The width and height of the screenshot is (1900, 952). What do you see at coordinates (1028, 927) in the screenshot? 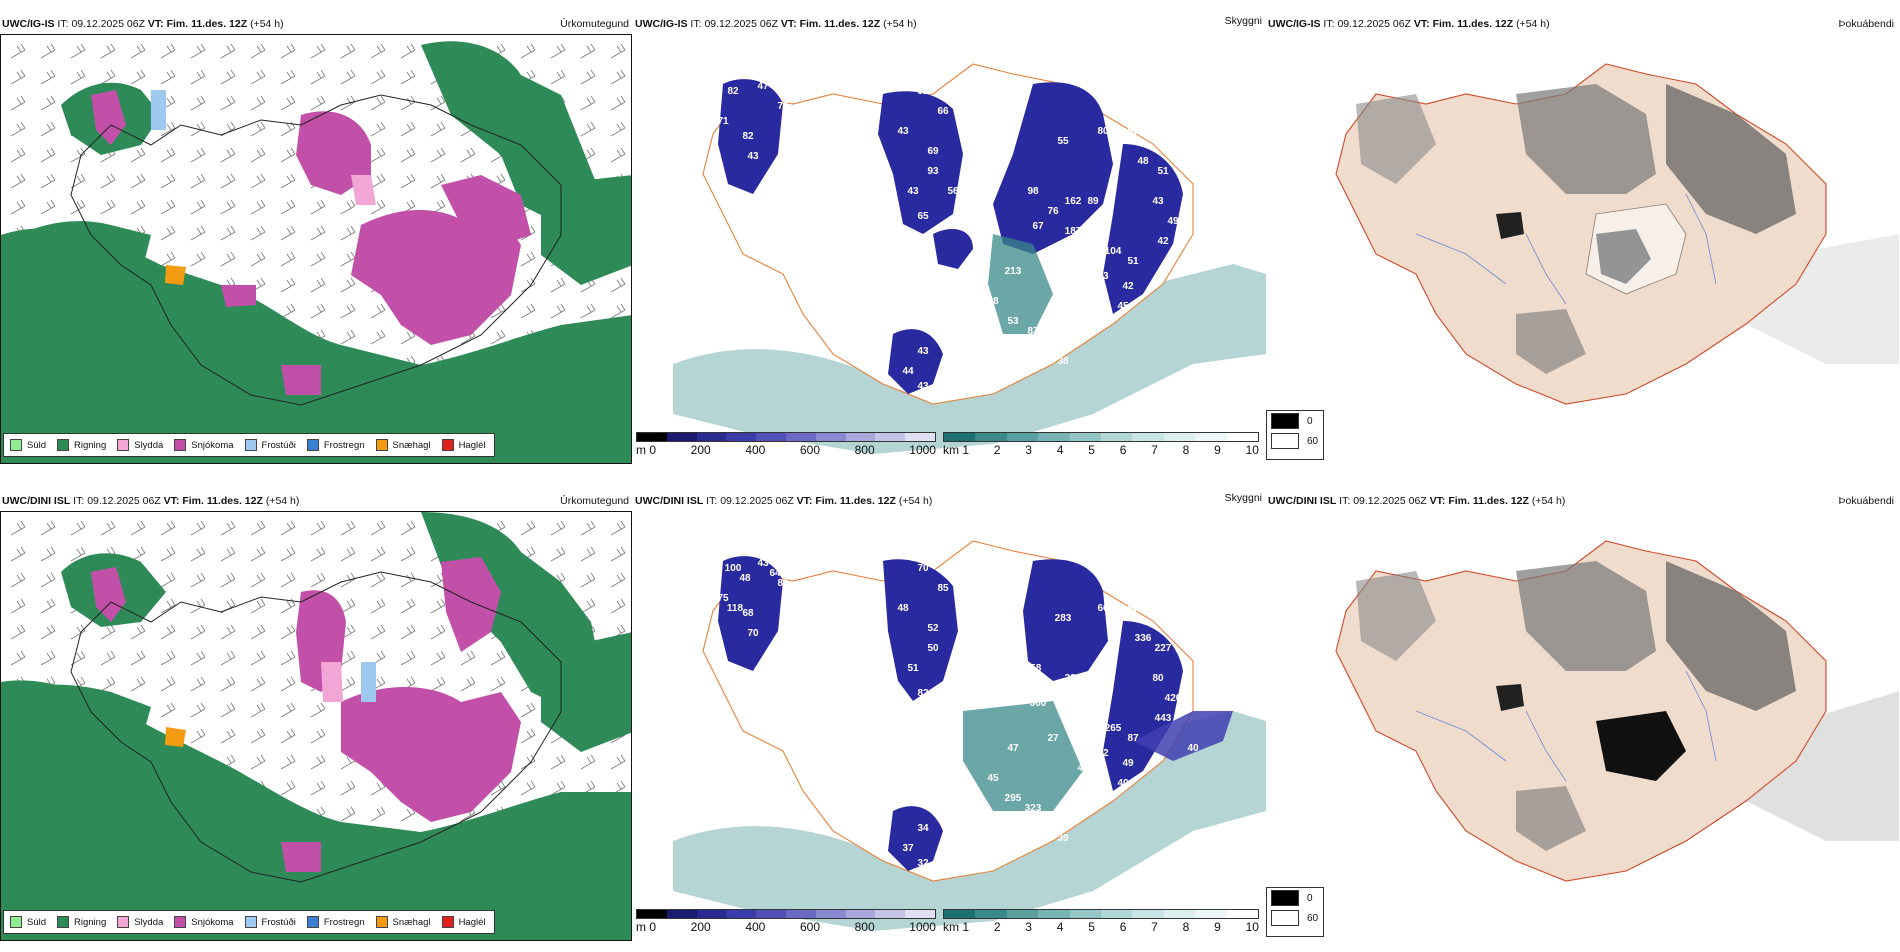
I see `visibility-tick: 3` at bounding box center [1028, 927].